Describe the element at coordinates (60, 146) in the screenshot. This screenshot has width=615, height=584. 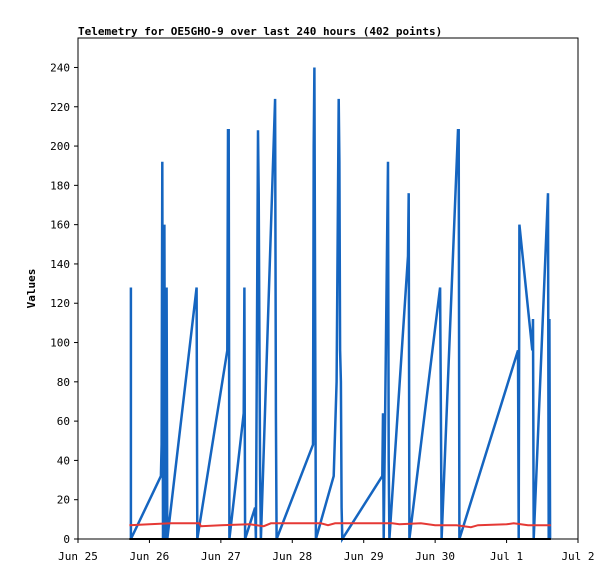
I see `y-tick-label: 200` at that location.